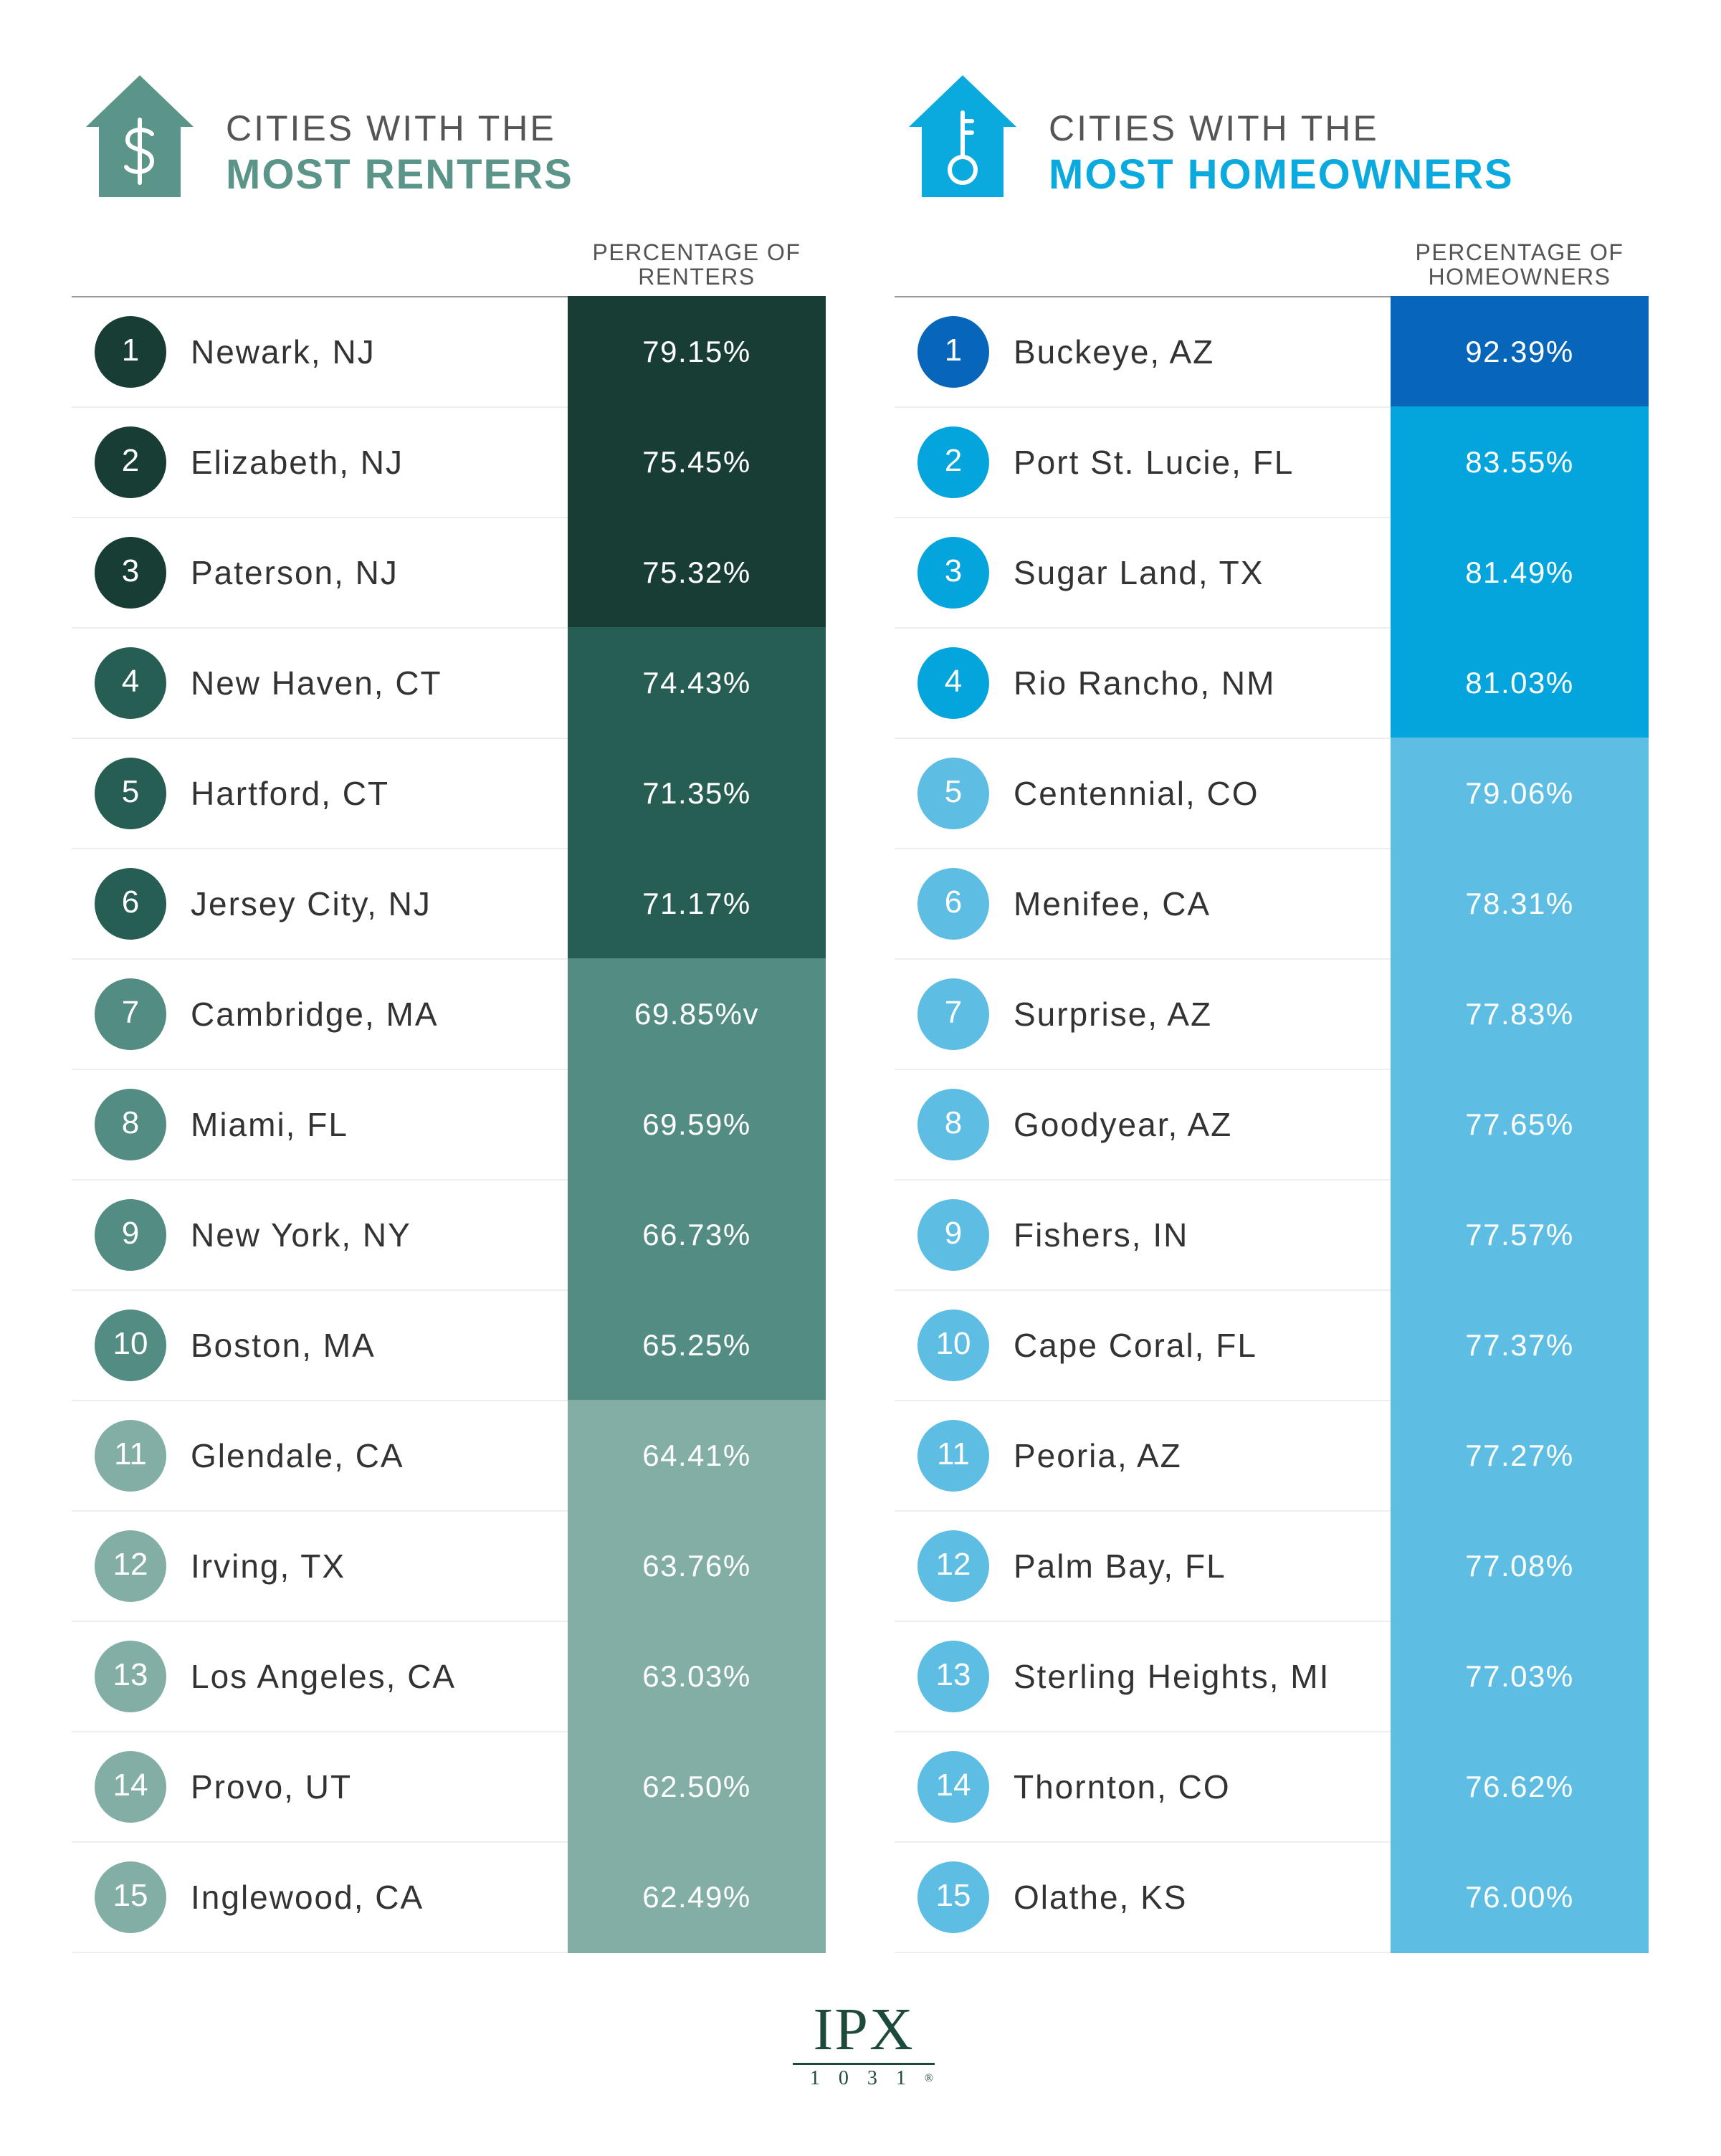 This screenshot has width=1721, height=2156. What do you see at coordinates (307, 1897) in the screenshot?
I see `renters-city-name: Inglewood, CA` at bounding box center [307, 1897].